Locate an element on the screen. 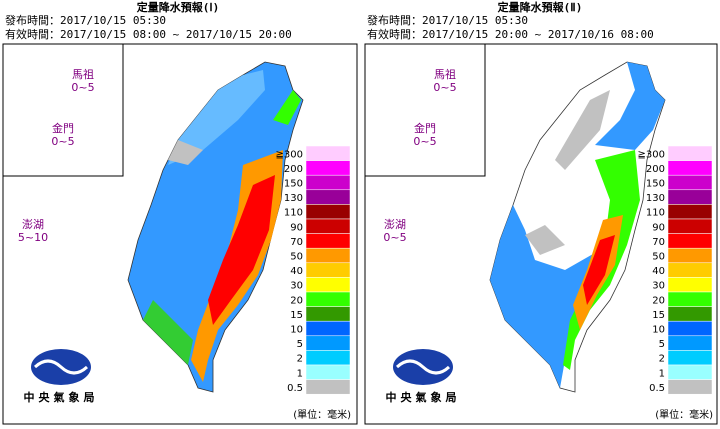 The image size is (720, 429). logo-text: 中央氣象局 is located at coordinates (61, 397).